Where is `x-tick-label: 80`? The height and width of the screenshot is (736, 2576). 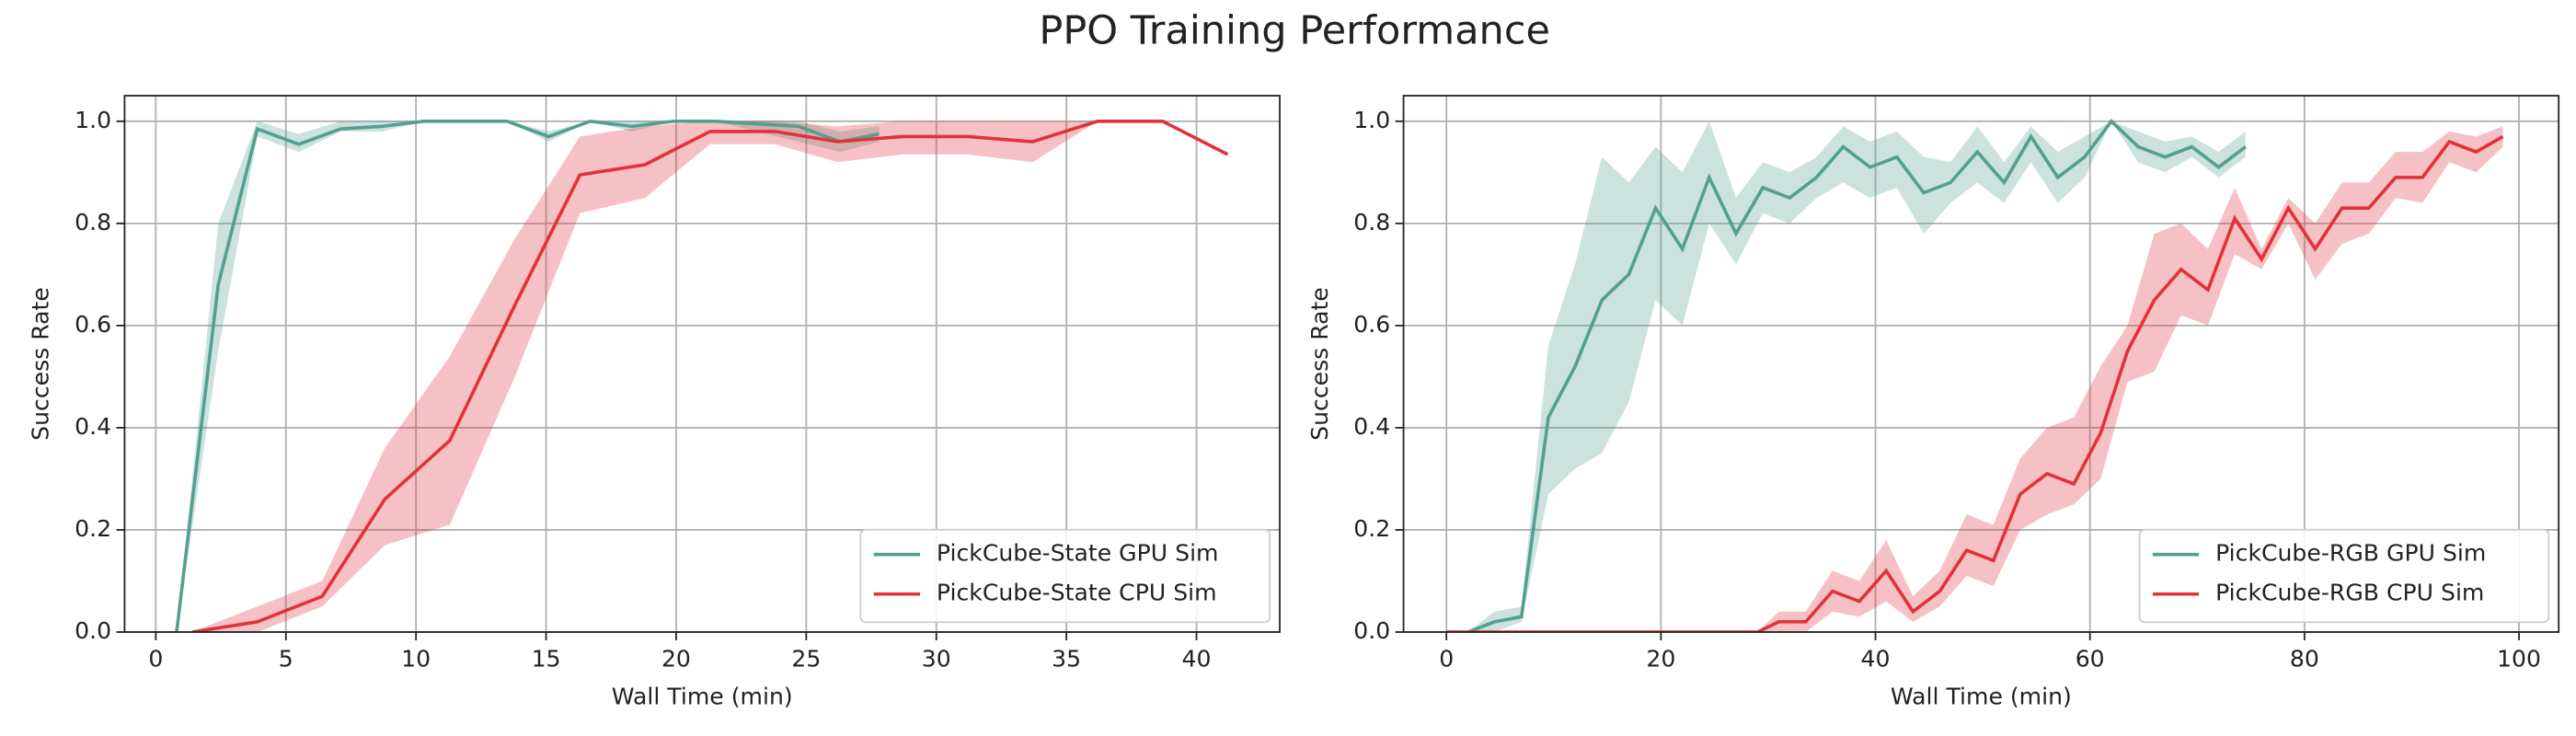
x-tick-label: 80 is located at coordinates (2304, 658).